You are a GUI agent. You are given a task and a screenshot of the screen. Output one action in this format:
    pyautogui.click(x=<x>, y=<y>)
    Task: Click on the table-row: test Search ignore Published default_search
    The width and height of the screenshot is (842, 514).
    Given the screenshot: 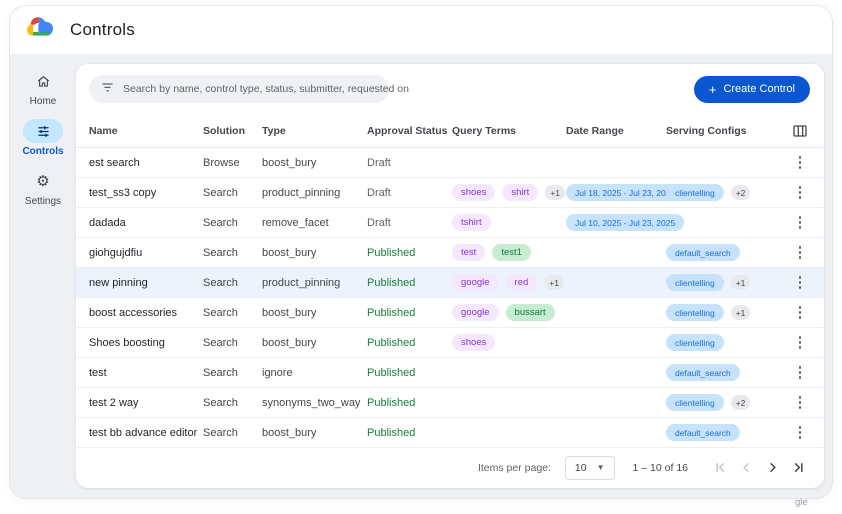 What is the action you would take?
    pyautogui.click(x=450, y=373)
    